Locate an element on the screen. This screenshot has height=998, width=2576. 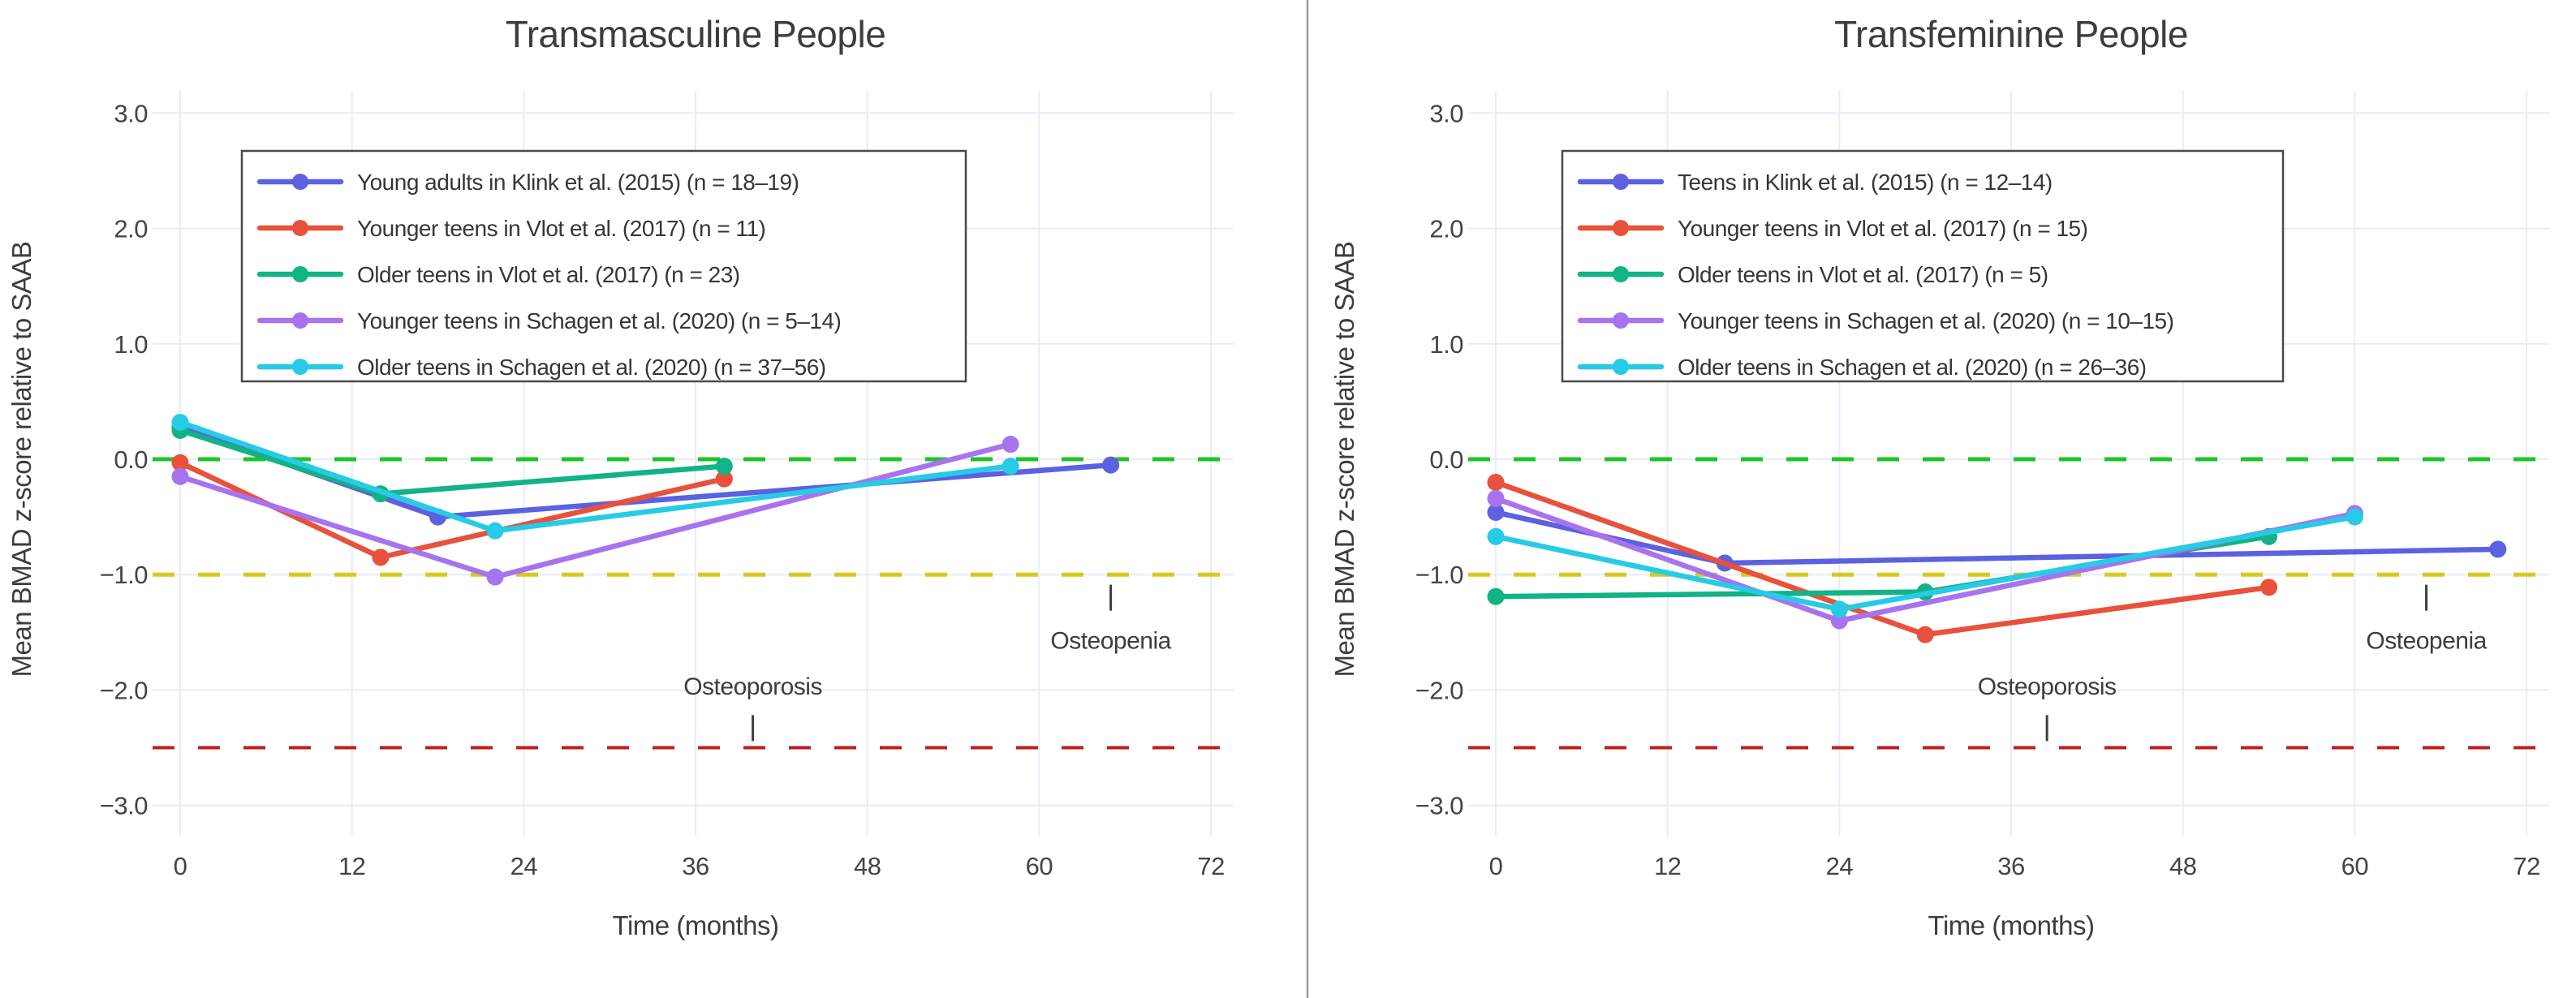
panel-title: Transfeminine People is located at coordinates (2011, 34).